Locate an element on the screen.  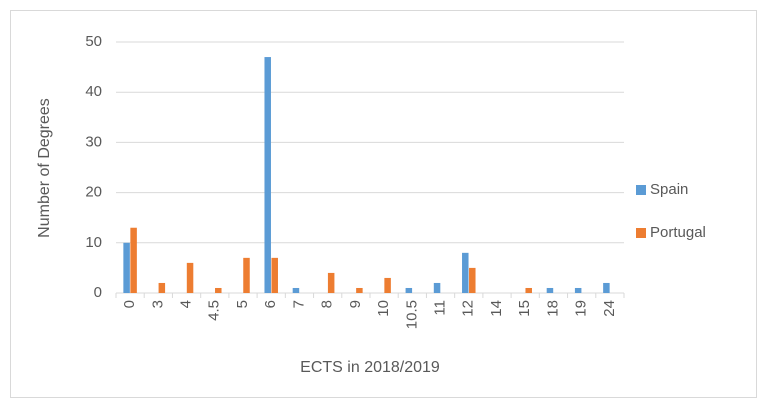
x-tick-label: 0 is located at coordinates (129, 304).